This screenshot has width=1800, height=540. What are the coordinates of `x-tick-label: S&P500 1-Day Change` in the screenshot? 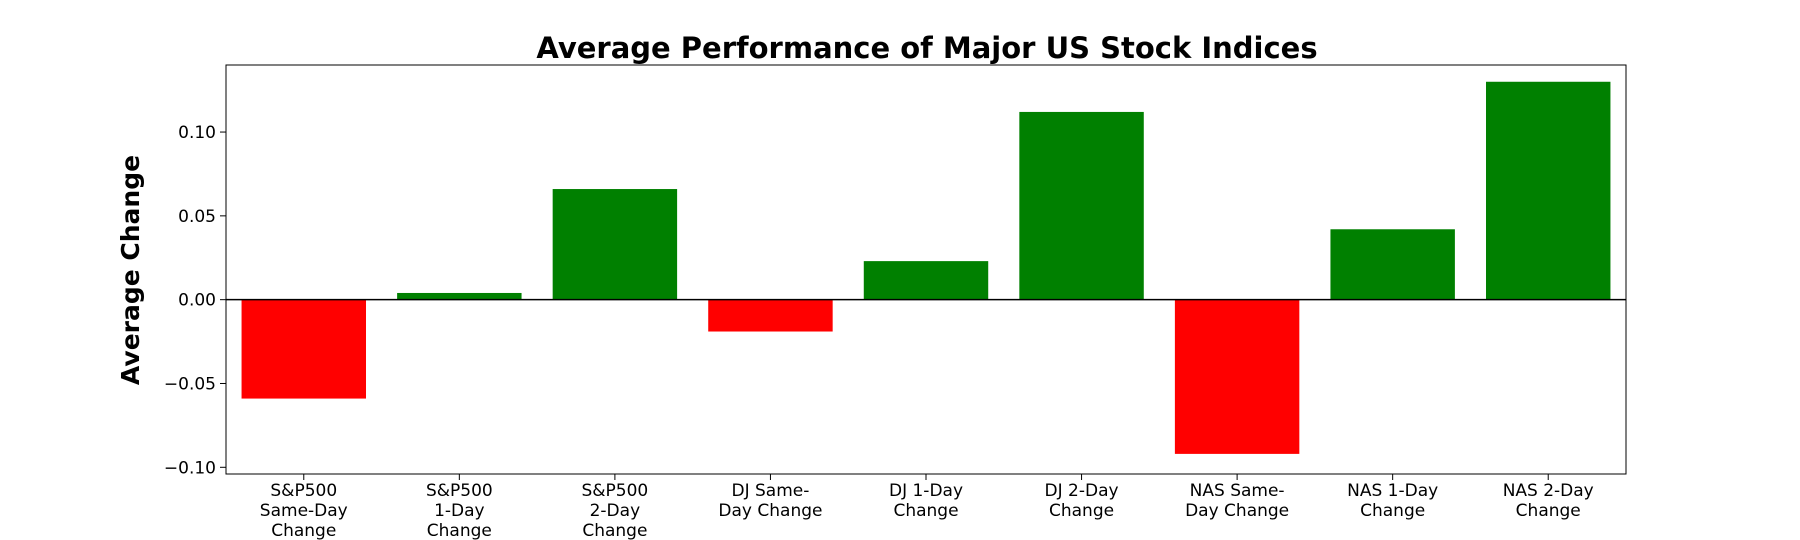 It's located at (459, 510).